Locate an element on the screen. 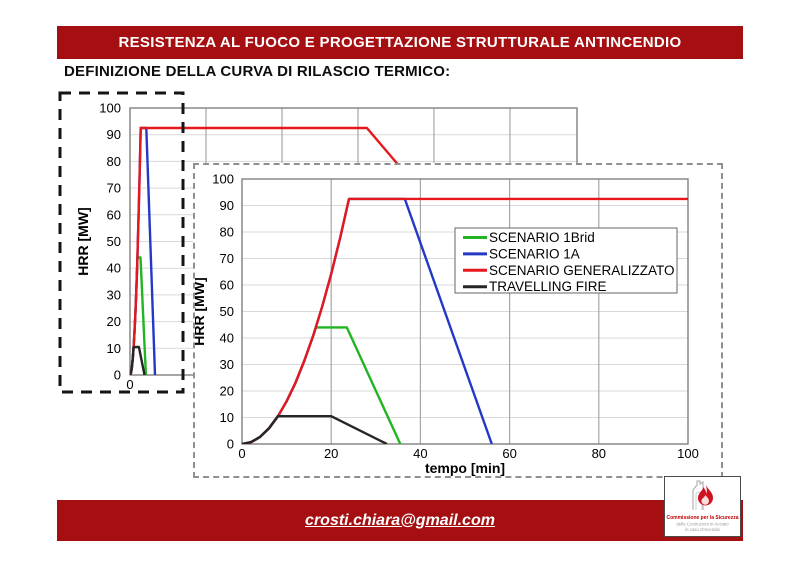 The image size is (800, 565). x-tick-label: 60 is located at coordinates (509, 453).